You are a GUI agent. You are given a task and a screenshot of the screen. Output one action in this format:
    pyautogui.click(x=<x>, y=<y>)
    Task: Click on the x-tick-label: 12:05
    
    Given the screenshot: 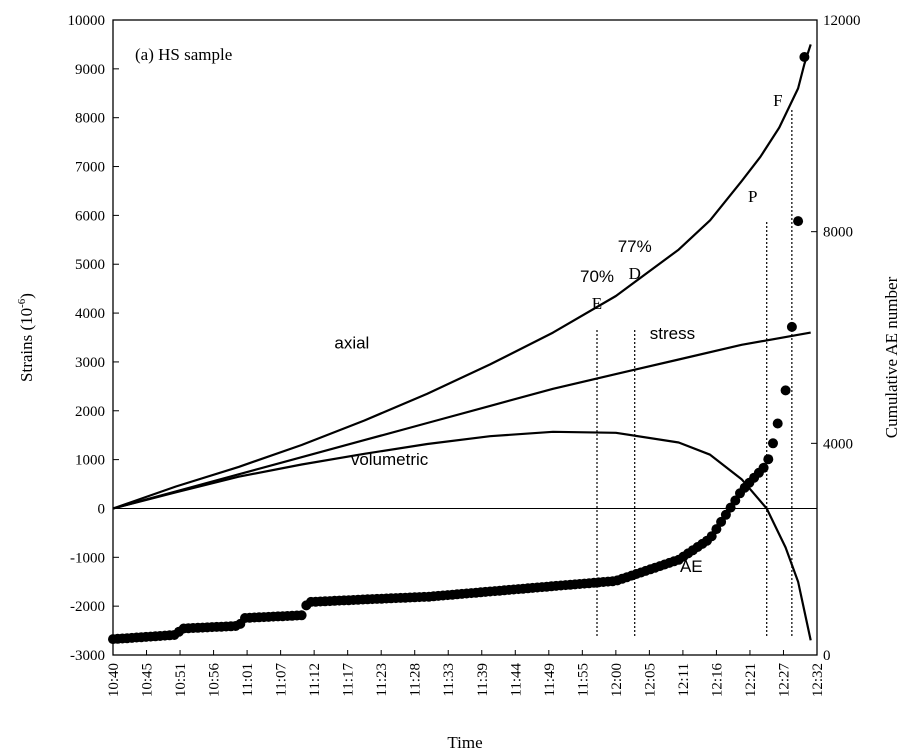 What is the action you would take?
    pyautogui.click(x=650, y=680)
    